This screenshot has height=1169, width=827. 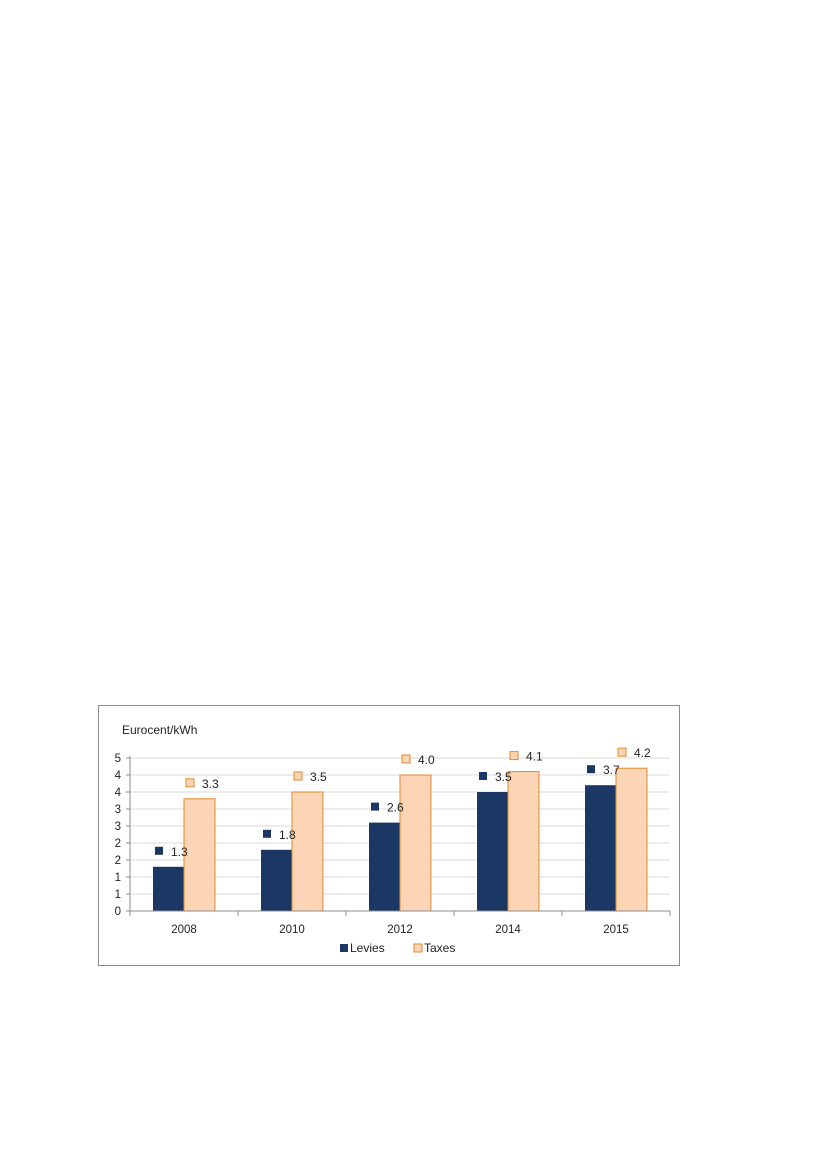 I want to click on x-tick-label: 2015, so click(x=616, y=930).